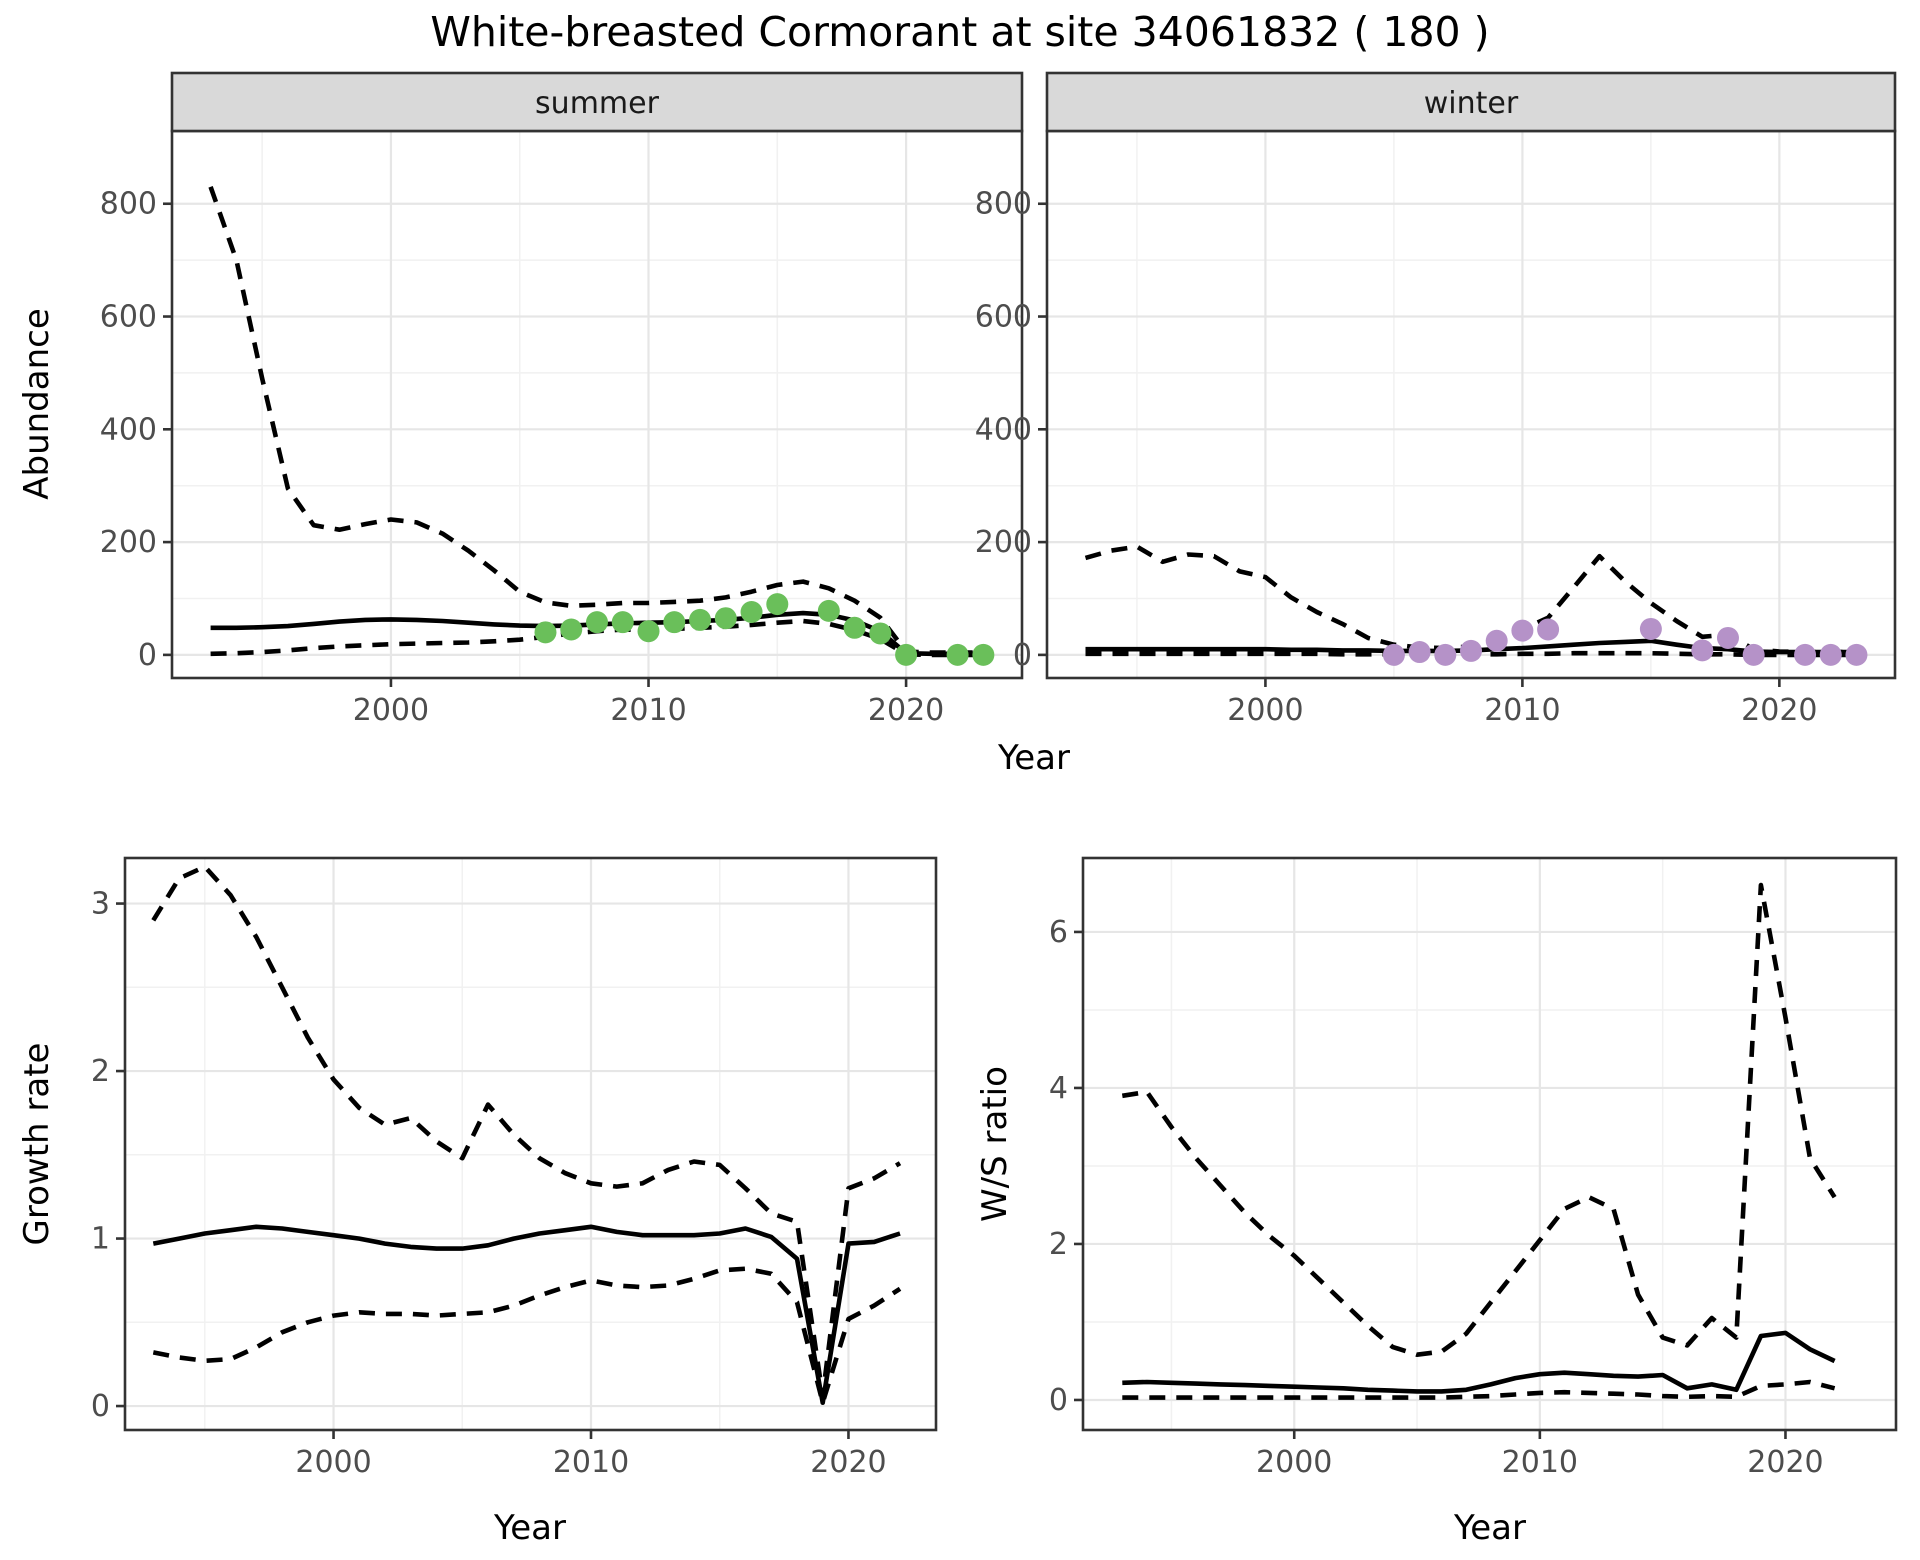  What do you see at coordinates (527, 1335) in the screenshot?
I see `series-lower-ci-growth-rate` at bounding box center [527, 1335].